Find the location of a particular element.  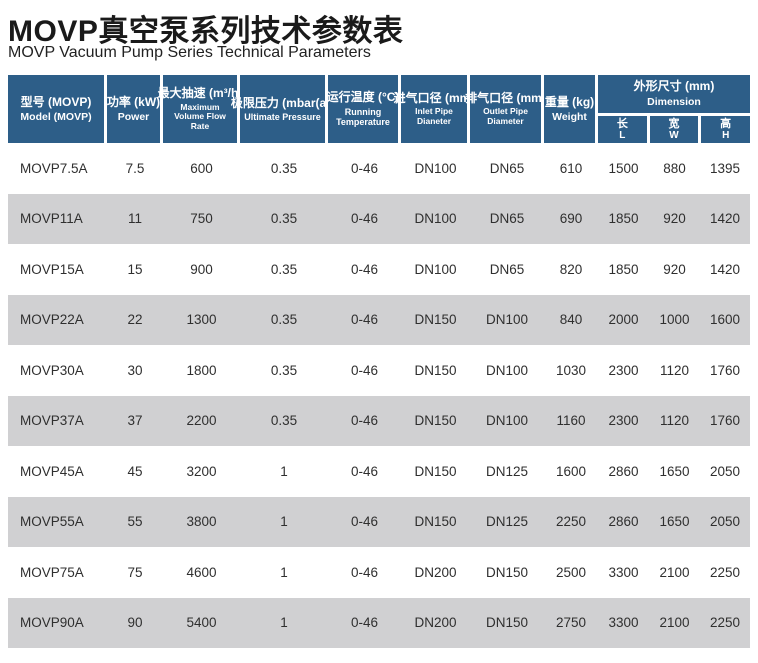

col-header-max-flow: 最大抽速 (m³/h) Maximum Volume Flow Rate is located at coordinates (200, 109).